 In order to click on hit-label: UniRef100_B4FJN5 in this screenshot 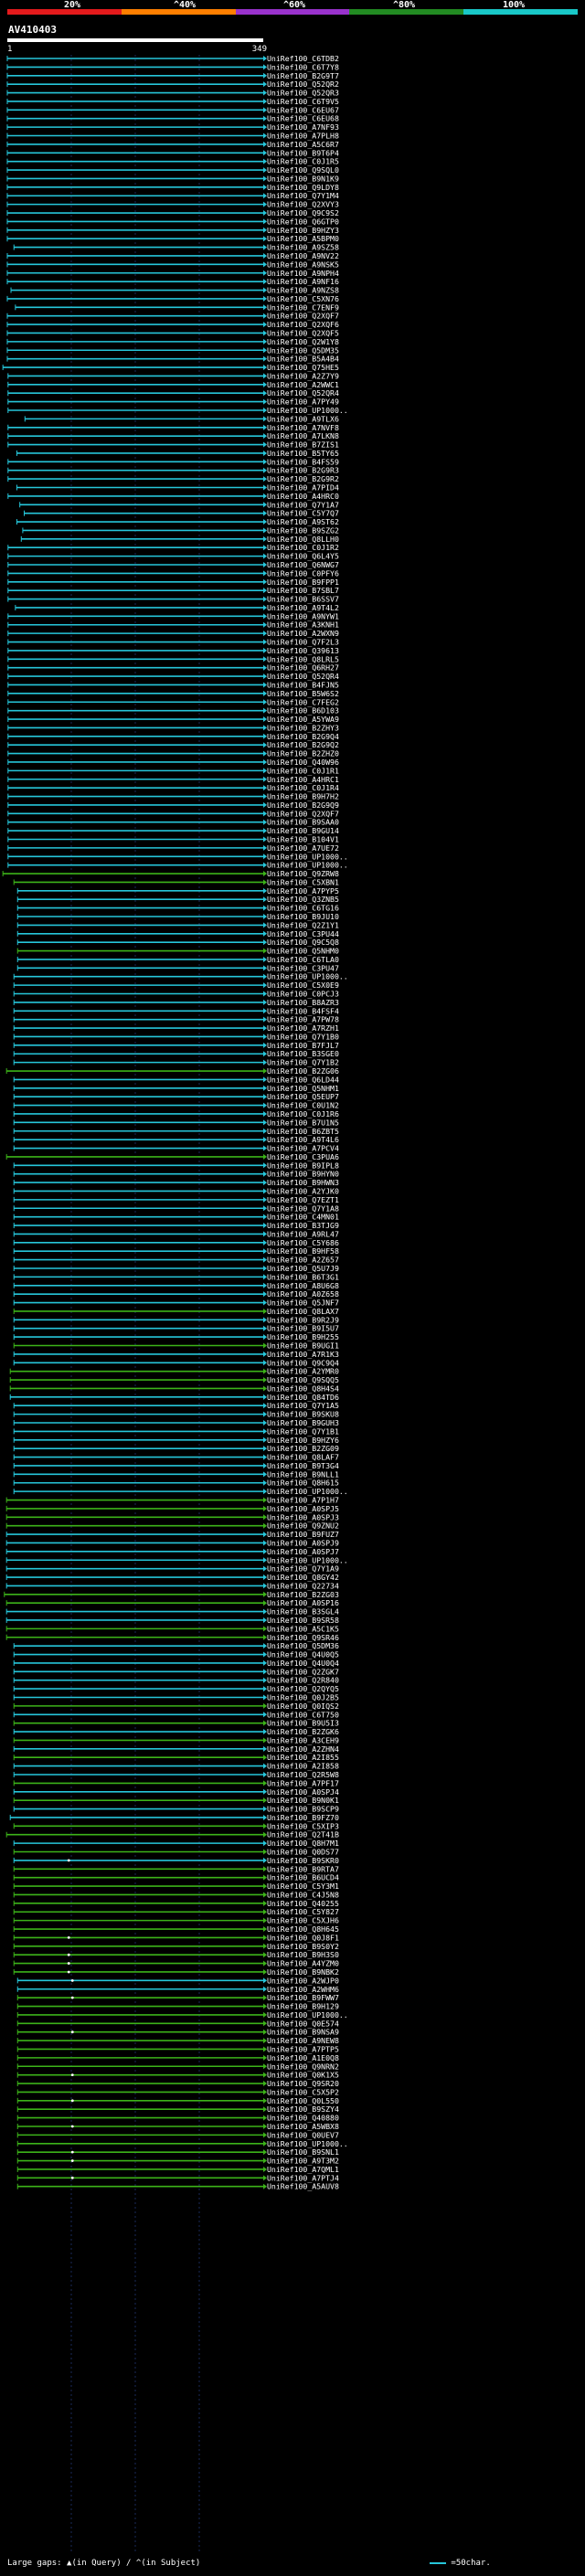, I will do `click(303, 684)`.